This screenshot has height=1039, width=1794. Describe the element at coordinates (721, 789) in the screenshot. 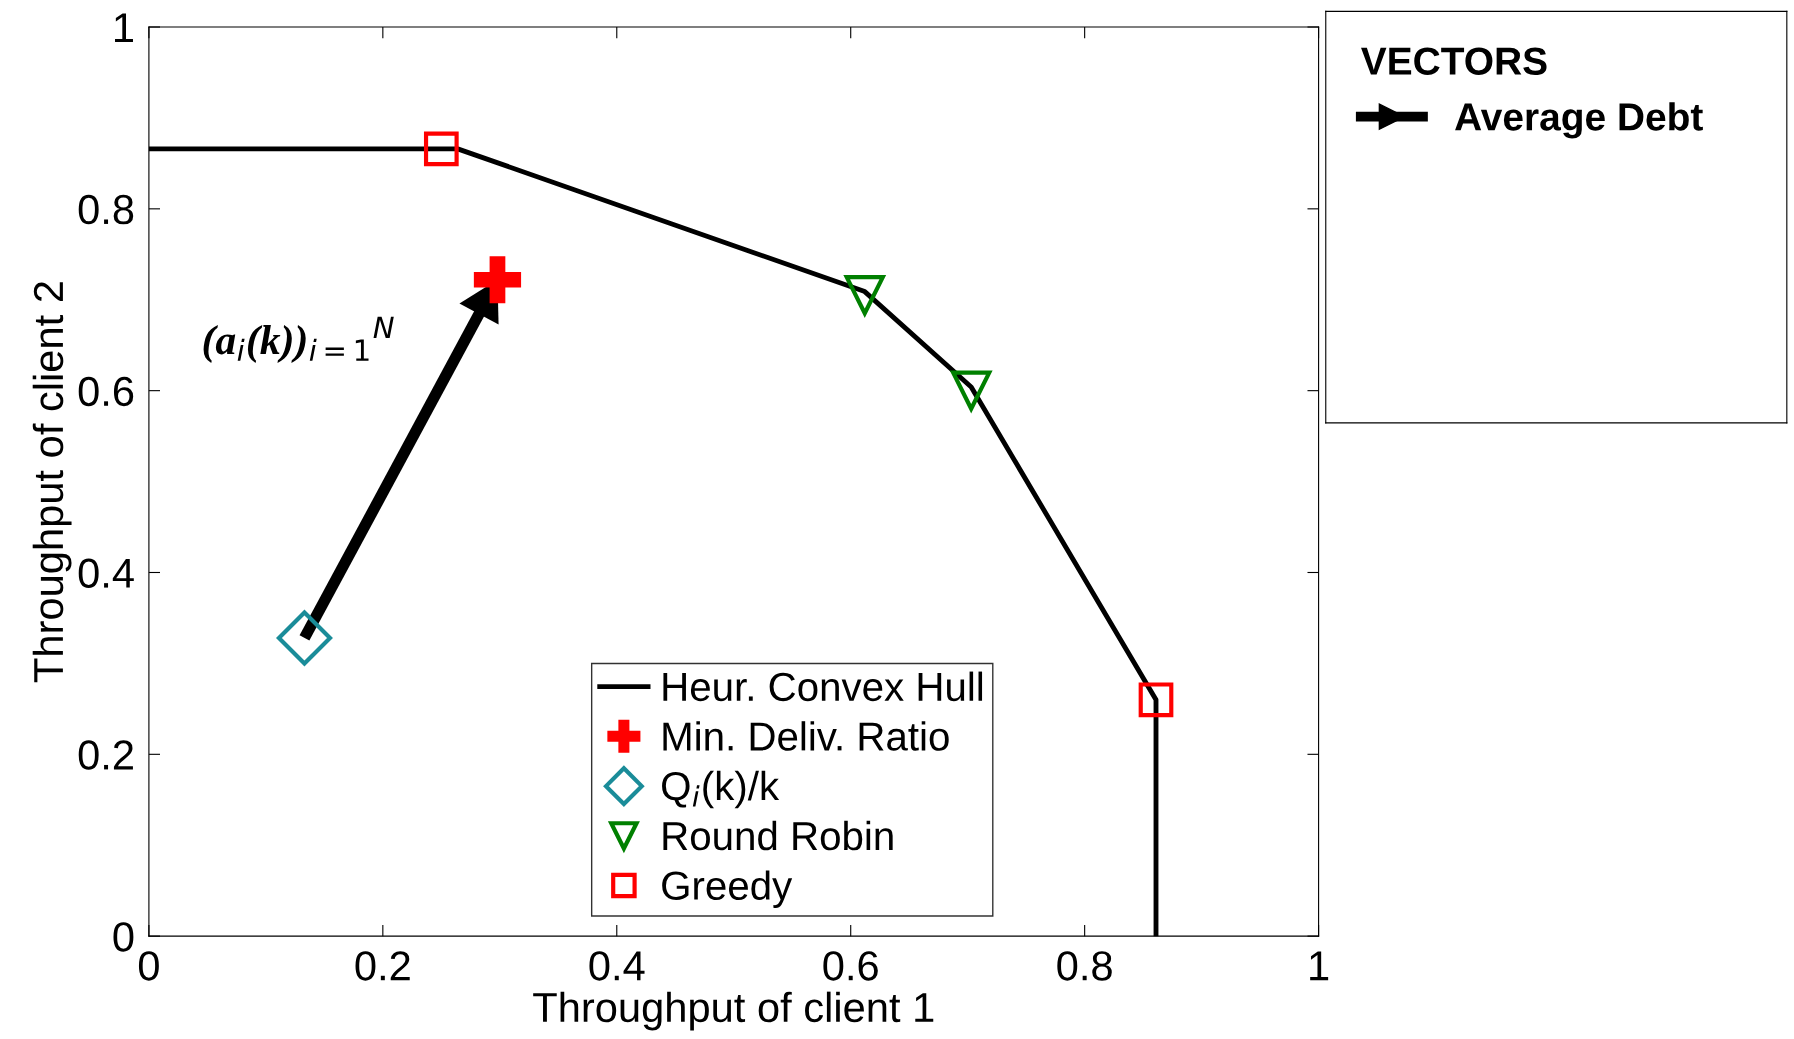

I see `legend-label: Q$_{i}$(k)/k` at that location.